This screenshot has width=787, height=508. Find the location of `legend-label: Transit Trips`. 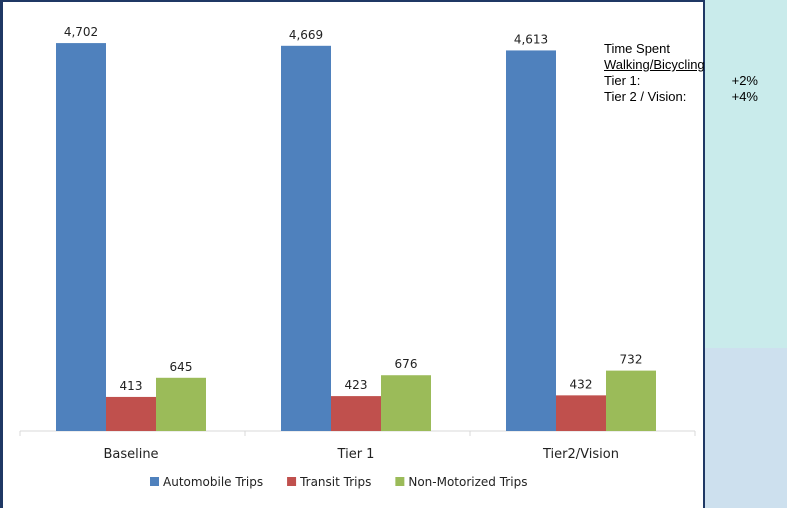

legend-label: Transit Trips is located at coordinates (335, 482).